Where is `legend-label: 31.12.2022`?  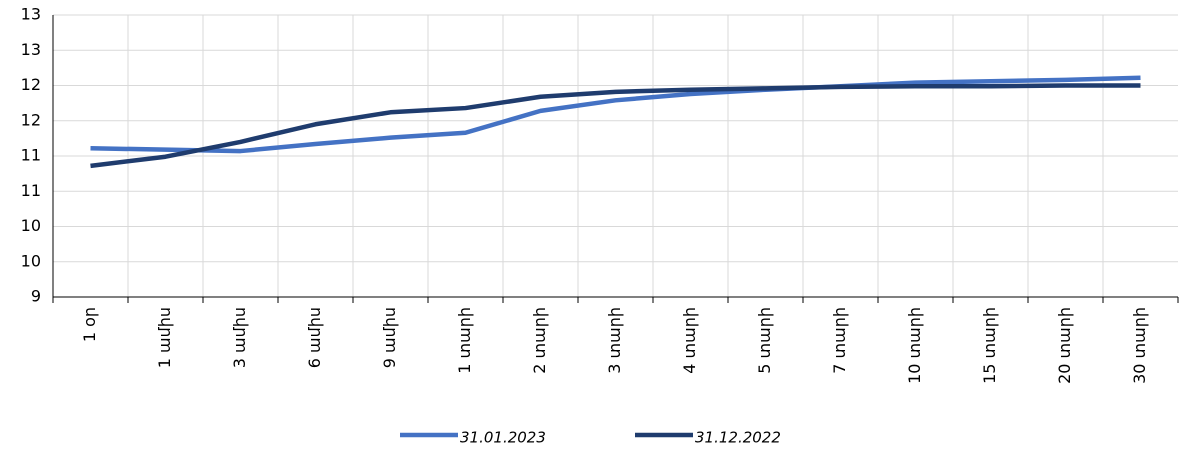 legend-label: 31.12.2022 is located at coordinates (738, 438).